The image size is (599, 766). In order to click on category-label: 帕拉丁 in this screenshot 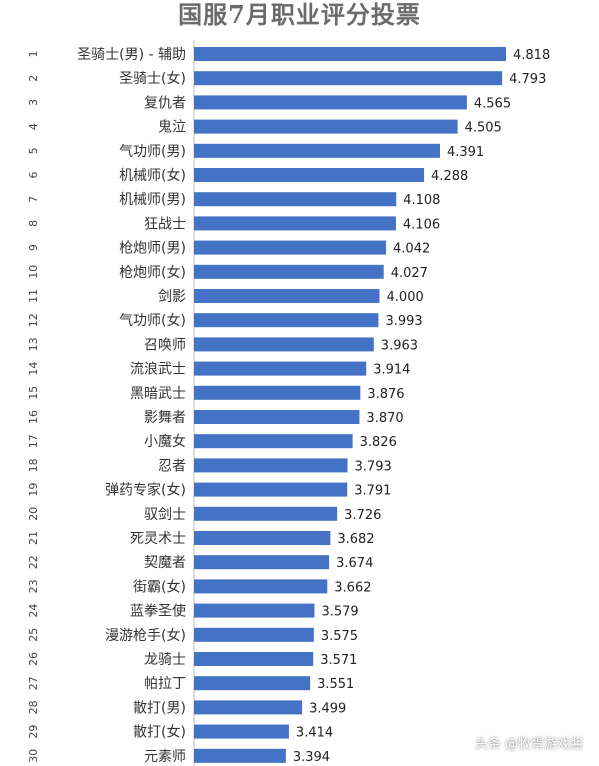, I will do `click(165, 684)`.